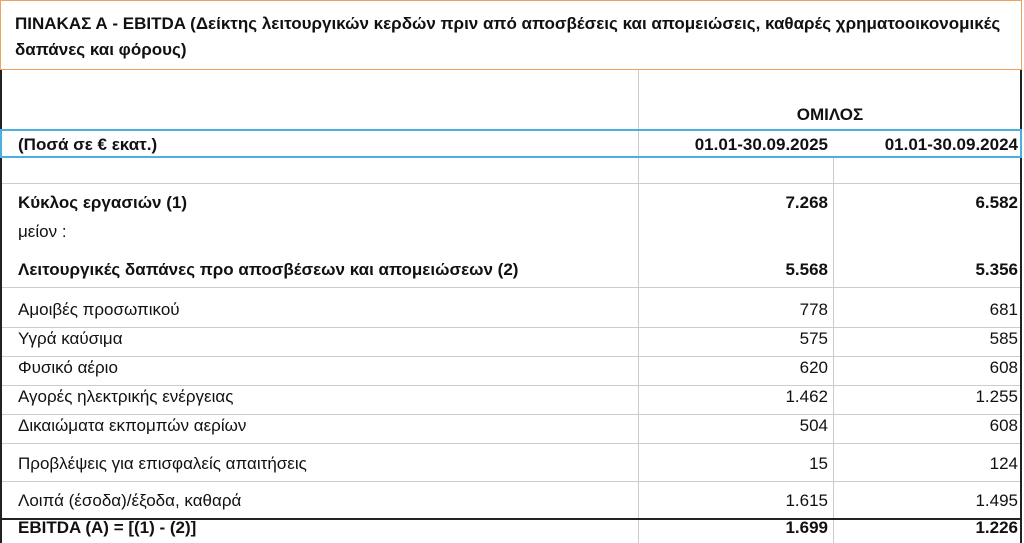  Describe the element at coordinates (132, 425) in the screenshot. I see `row-label: Δικαιώματα εκπομπών αερίων` at that location.